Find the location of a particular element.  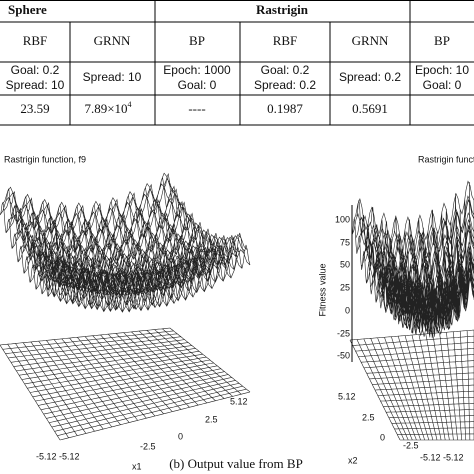

z-tick-label: 50 is located at coordinates (345, 264).